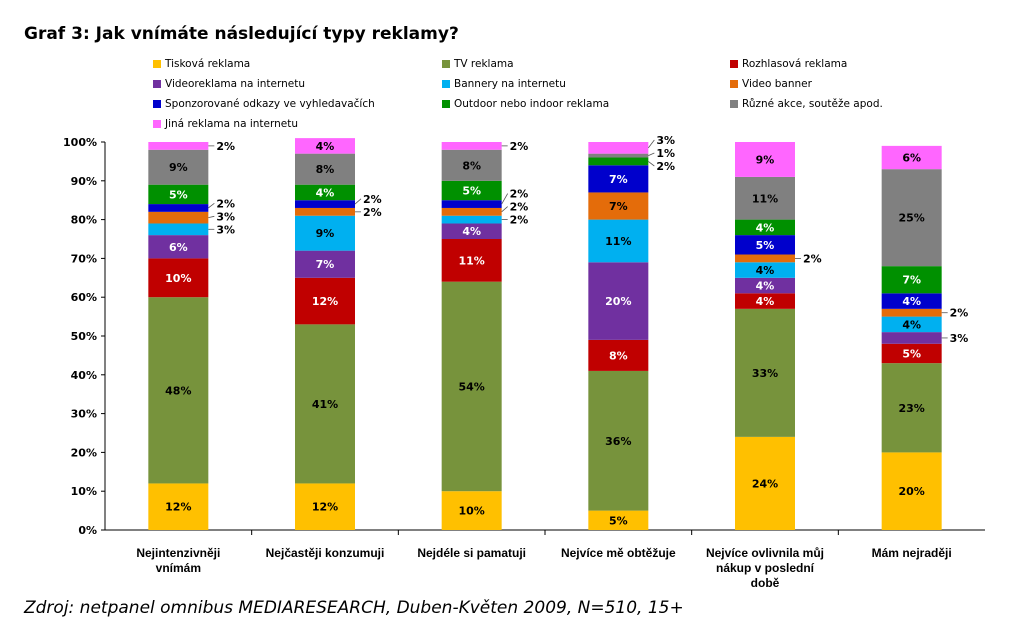 The height and width of the screenshot is (644, 1012). Describe the element at coordinates (777, 84) in the screenshot. I see `legend-label: Video banner` at that location.